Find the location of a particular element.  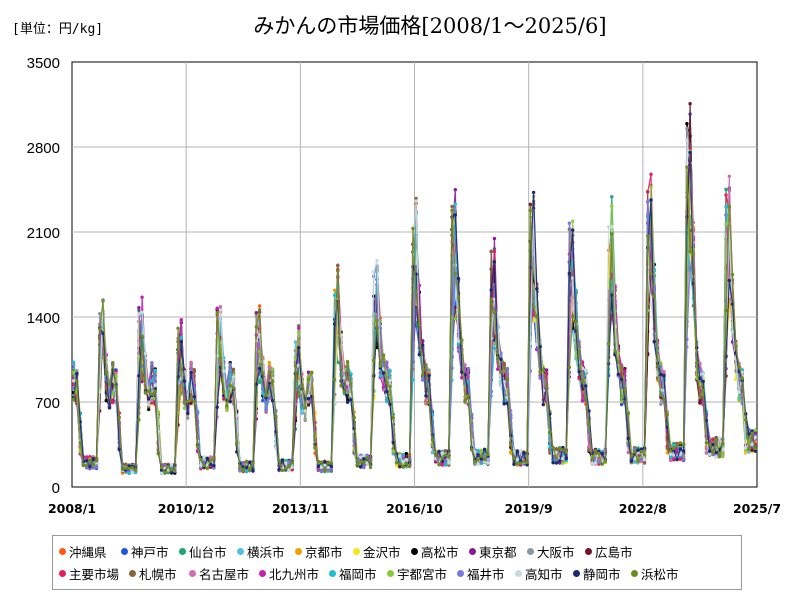

legend-label: 仙台市 is located at coordinates (208, 552).